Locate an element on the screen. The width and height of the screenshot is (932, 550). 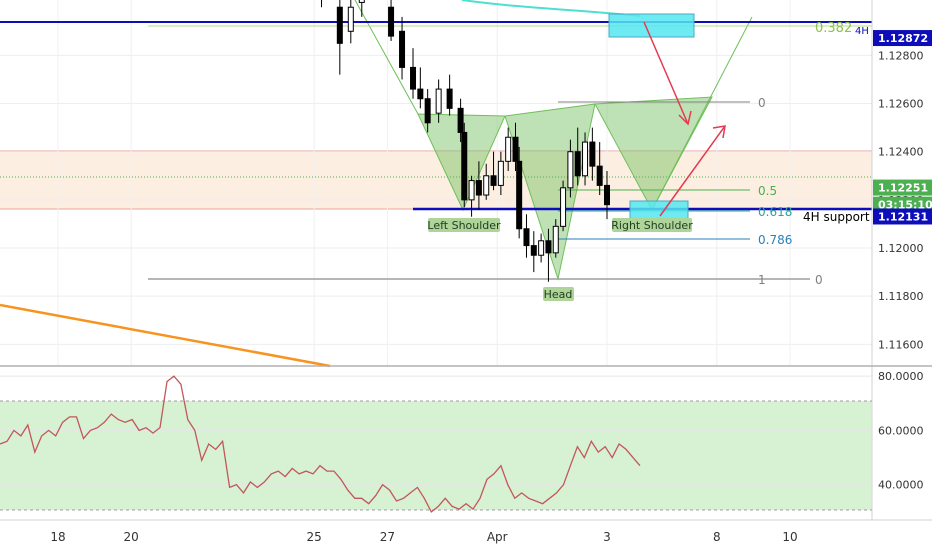
fib-0786-label: 0.786 is located at coordinates (775, 240).